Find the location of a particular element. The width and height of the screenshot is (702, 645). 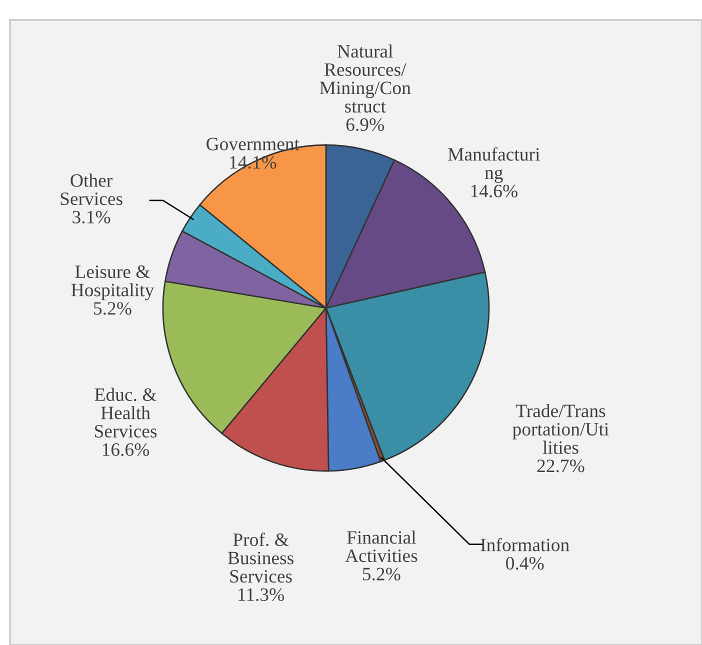

slice-label: Educ. & Health Services is located at coordinates (125, 413).